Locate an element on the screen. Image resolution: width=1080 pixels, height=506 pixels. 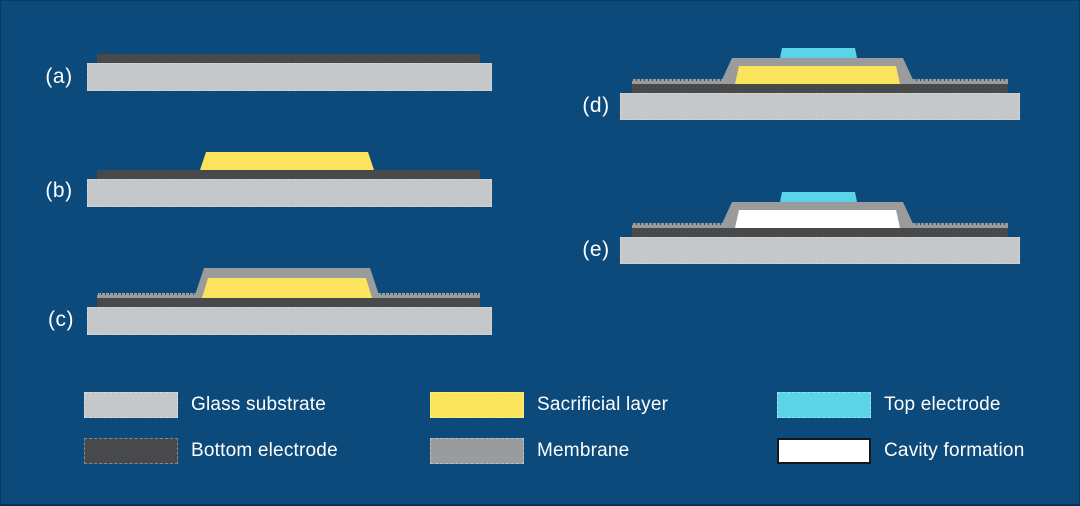
panel-d is located at coordinates (820, 84).